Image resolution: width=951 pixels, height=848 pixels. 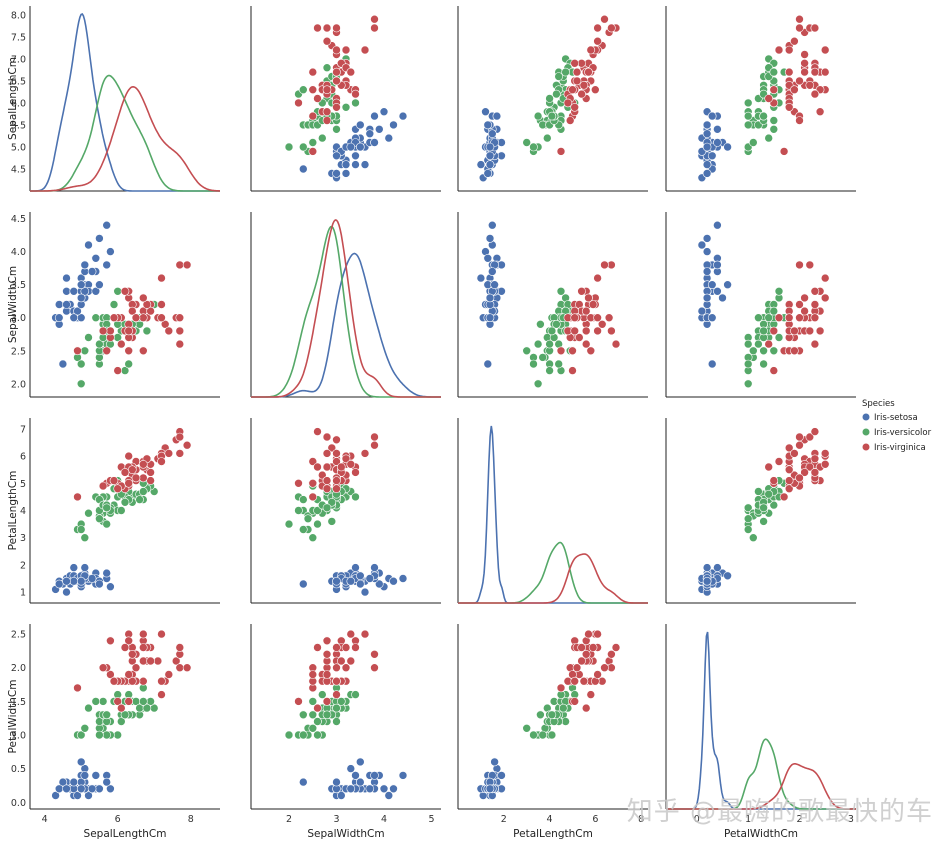 What do you see at coordinates (18, 803) in the screenshot?
I see `y-tick-label: 0.0` at bounding box center [18, 803].